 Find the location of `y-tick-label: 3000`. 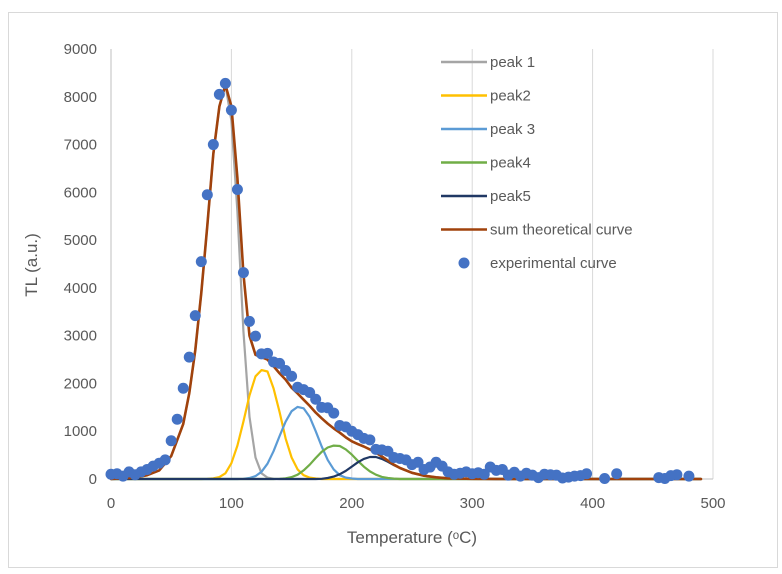

y-tick-label: 3000 is located at coordinates (80, 336).